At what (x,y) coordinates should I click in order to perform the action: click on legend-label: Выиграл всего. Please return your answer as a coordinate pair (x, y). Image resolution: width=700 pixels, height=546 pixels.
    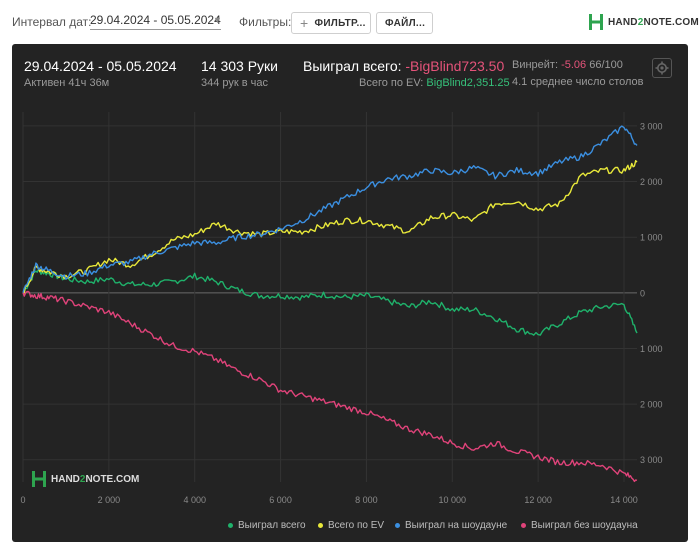
    Looking at the image, I should click on (272, 525).